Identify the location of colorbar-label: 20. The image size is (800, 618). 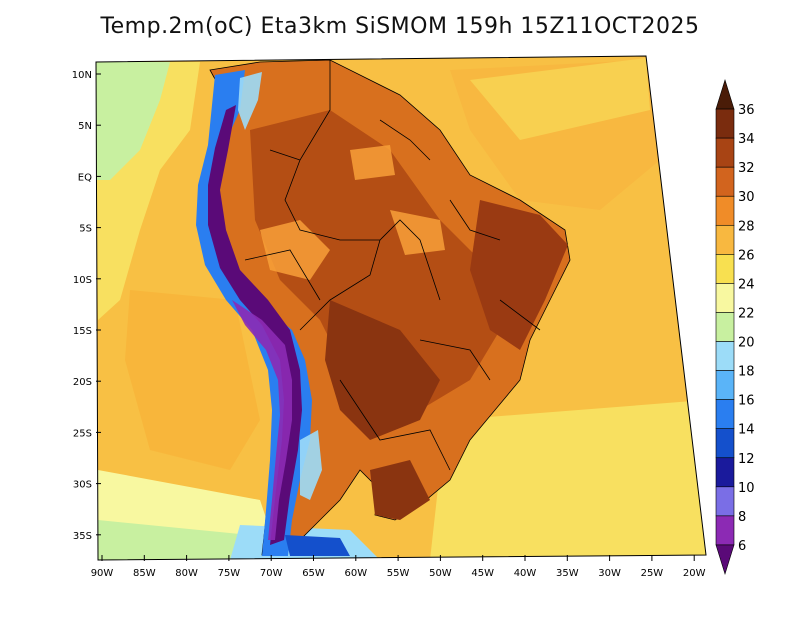
(746, 343).